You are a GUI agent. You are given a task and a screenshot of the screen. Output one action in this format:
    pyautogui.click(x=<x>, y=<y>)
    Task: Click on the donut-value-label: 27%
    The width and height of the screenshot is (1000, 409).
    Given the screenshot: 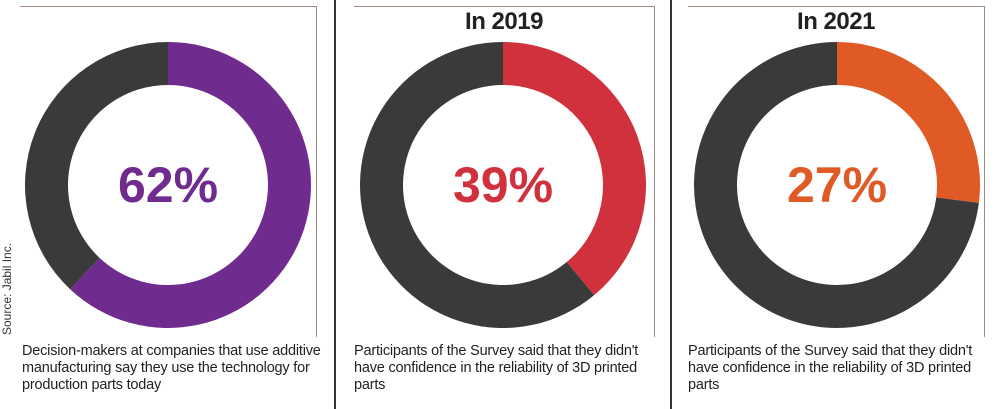 What is the action you would take?
    pyautogui.click(x=837, y=185)
    